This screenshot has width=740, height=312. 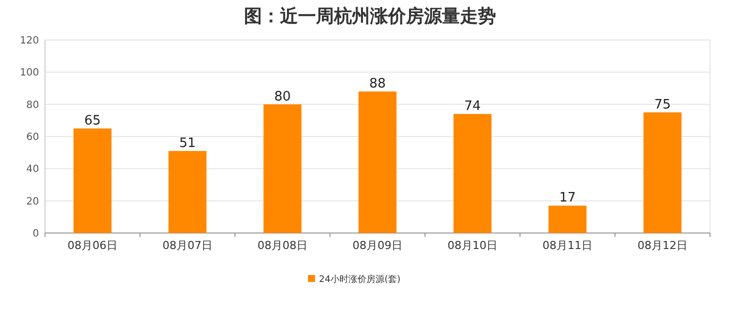 I want to click on x-tick-label: 08月11日, so click(x=567, y=245).